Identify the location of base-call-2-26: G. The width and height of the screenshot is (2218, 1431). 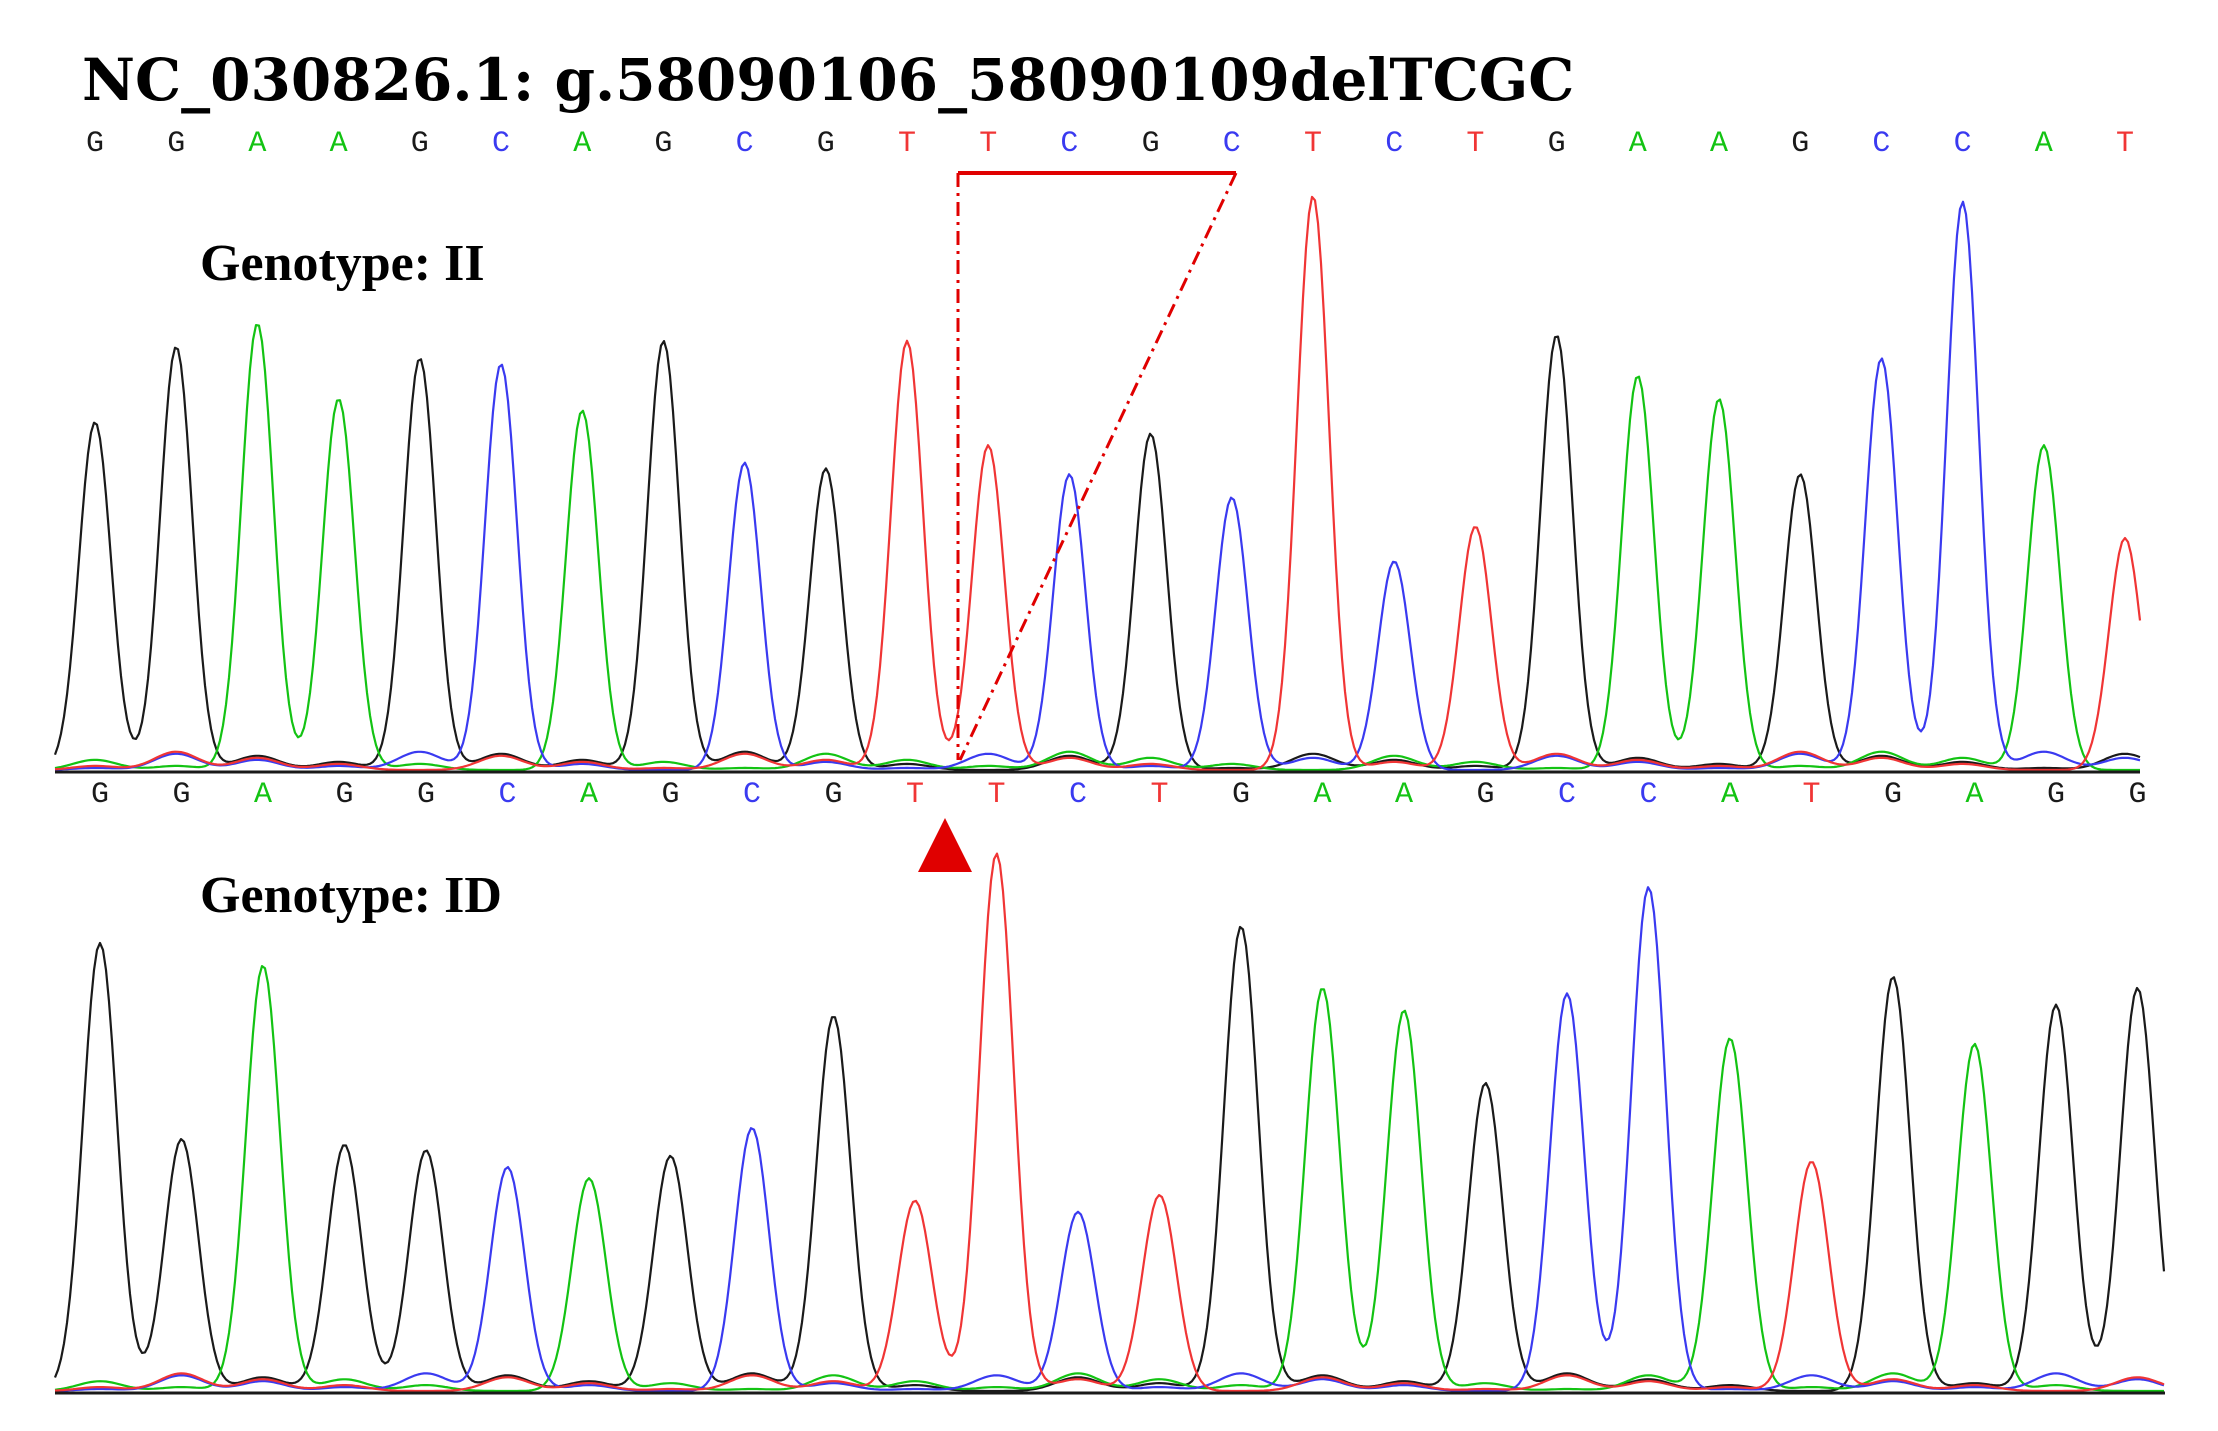
(2137, 795).